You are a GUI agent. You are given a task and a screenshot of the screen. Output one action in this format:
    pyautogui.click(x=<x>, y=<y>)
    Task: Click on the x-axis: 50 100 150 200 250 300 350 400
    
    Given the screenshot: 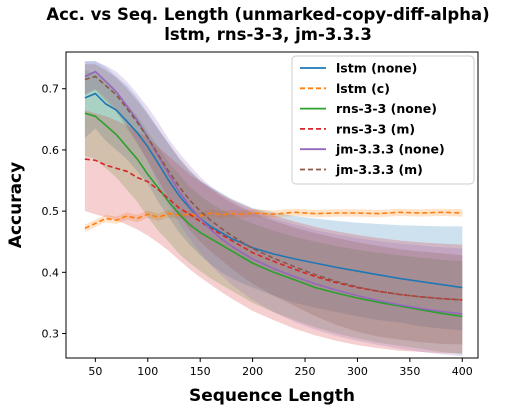 What is the action you would take?
    pyautogui.click(x=280, y=368)
    